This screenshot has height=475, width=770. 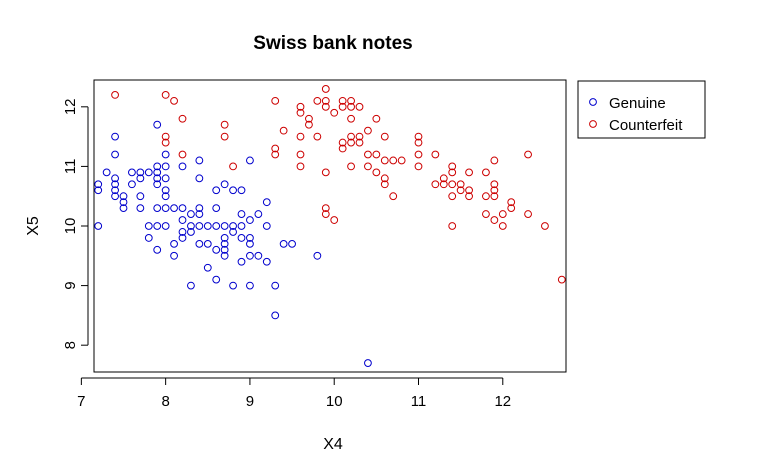 I want to click on y-tick-label: 9, so click(x=70, y=285).